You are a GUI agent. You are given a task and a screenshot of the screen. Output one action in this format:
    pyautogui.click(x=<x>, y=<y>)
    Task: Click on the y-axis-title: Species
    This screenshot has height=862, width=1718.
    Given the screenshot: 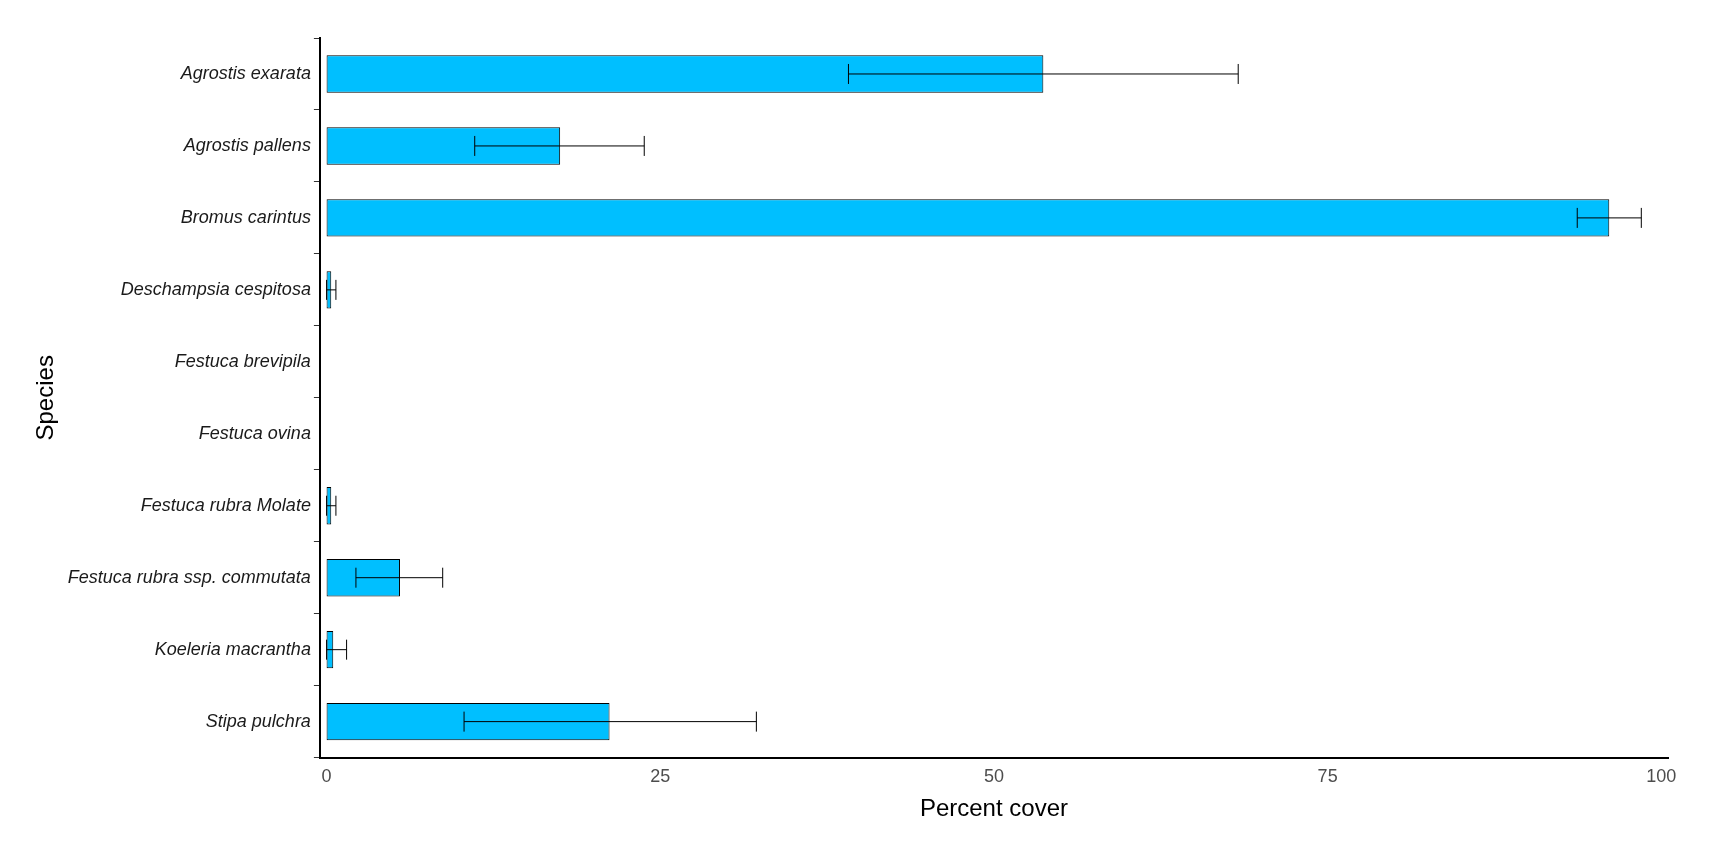 What is the action you would take?
    pyautogui.click(x=45, y=398)
    